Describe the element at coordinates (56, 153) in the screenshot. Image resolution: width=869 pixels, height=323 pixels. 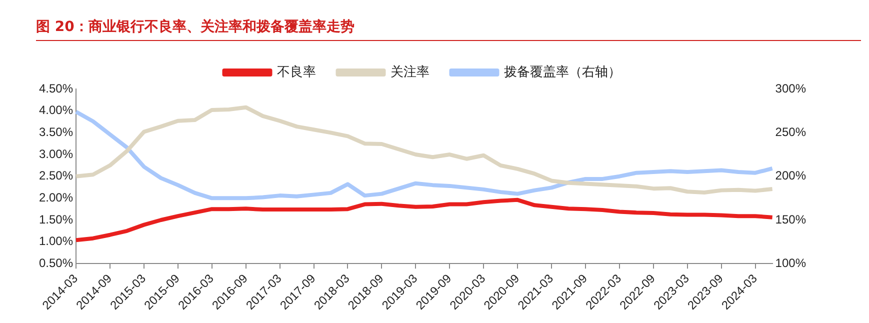
I see `y-tick-label: 3.00%` at that location.